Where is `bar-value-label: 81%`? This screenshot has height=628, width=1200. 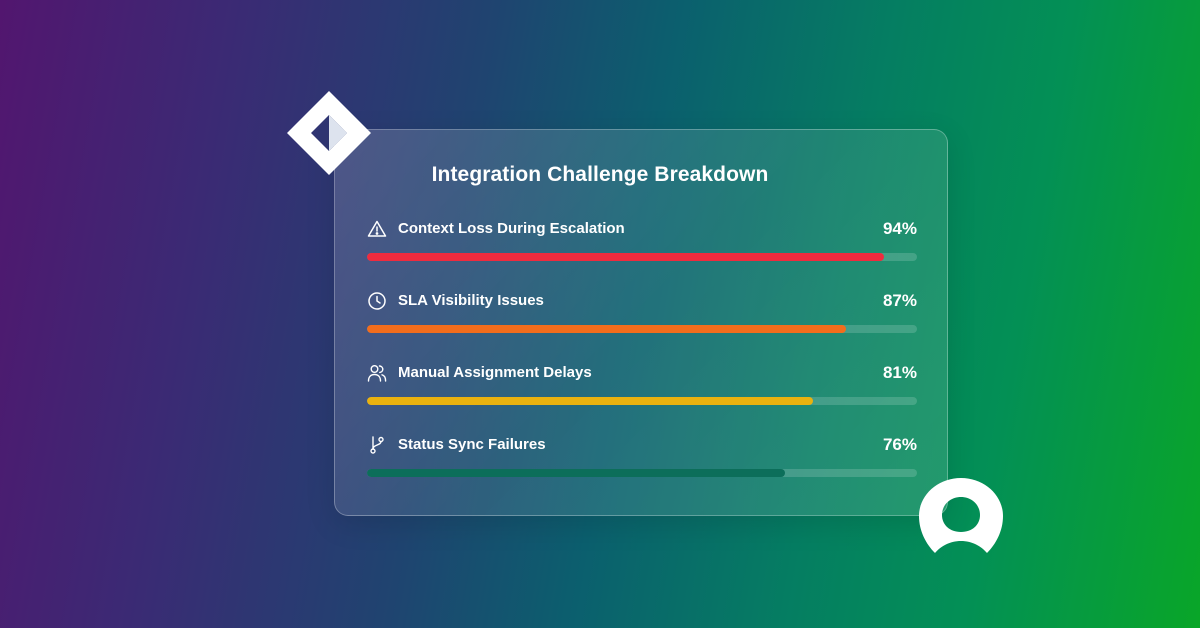 bar-value-label: 81% is located at coordinates (899, 372).